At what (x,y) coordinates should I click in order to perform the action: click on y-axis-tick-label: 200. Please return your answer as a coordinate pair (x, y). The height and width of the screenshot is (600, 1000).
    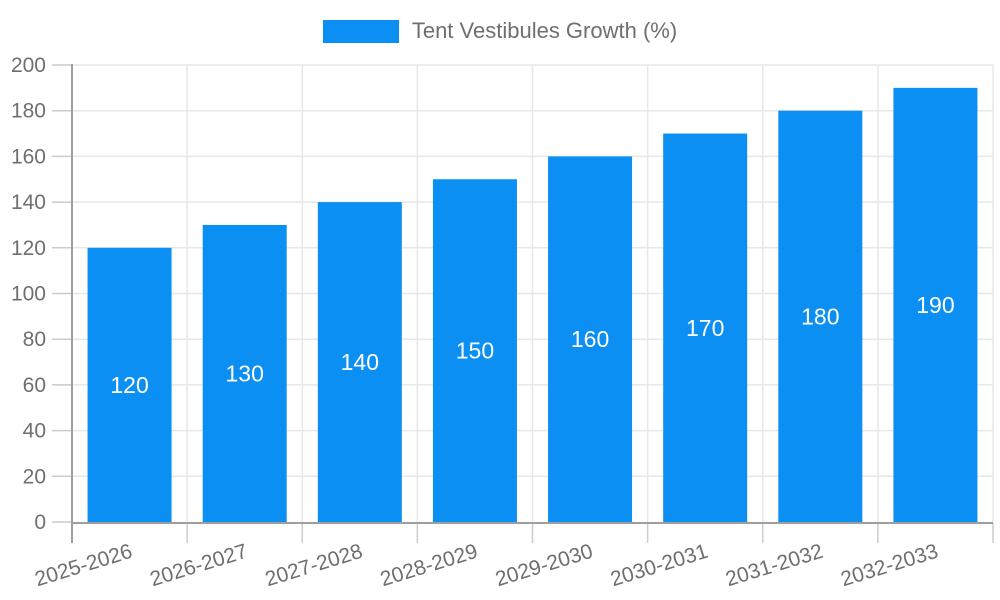
    Looking at the image, I should click on (28, 65).